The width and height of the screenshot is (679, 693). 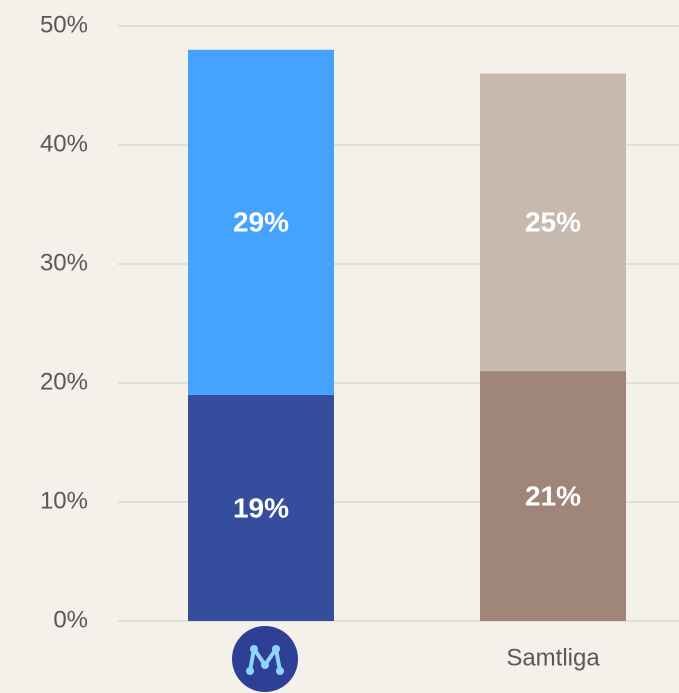 I want to click on y-tick-label: 40%, so click(x=64, y=143).